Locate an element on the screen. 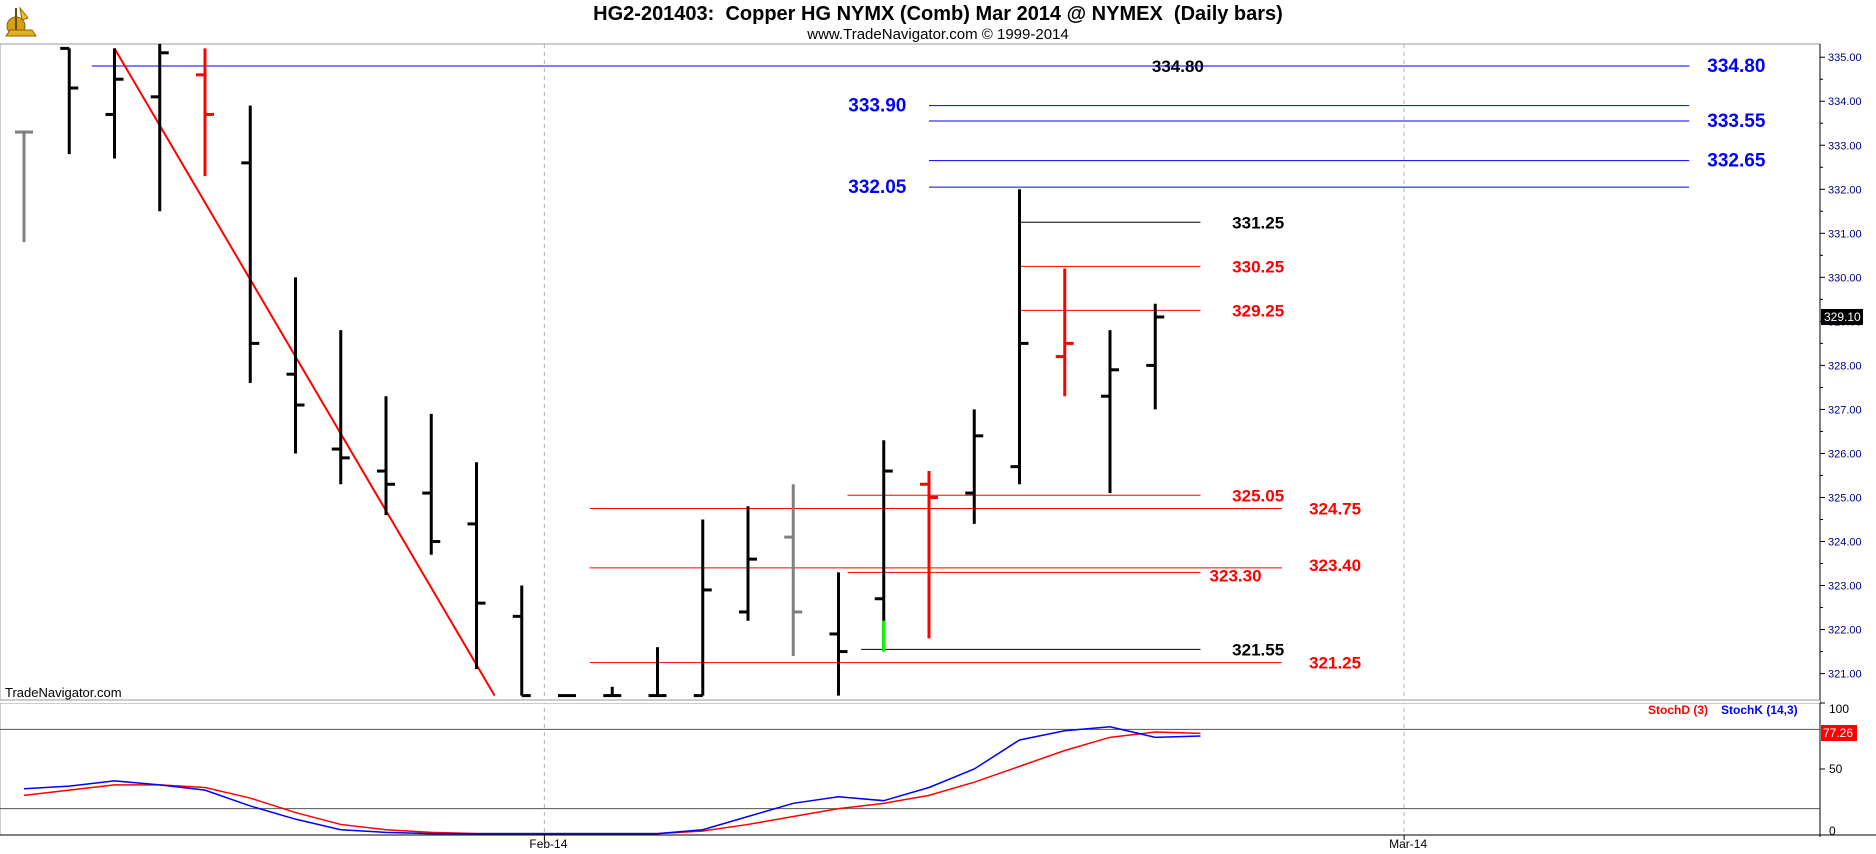 This screenshot has height=854, width=1876. stoch-tick-label: 50 is located at coordinates (1836, 769).